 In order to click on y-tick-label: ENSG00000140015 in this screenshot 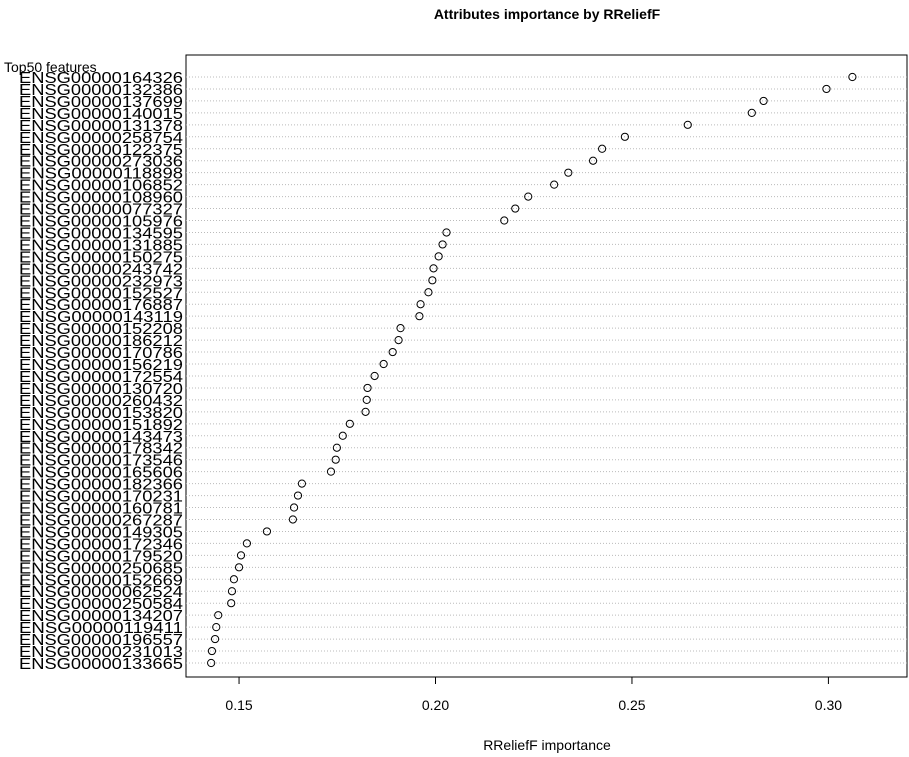, I will do `click(101, 114)`.